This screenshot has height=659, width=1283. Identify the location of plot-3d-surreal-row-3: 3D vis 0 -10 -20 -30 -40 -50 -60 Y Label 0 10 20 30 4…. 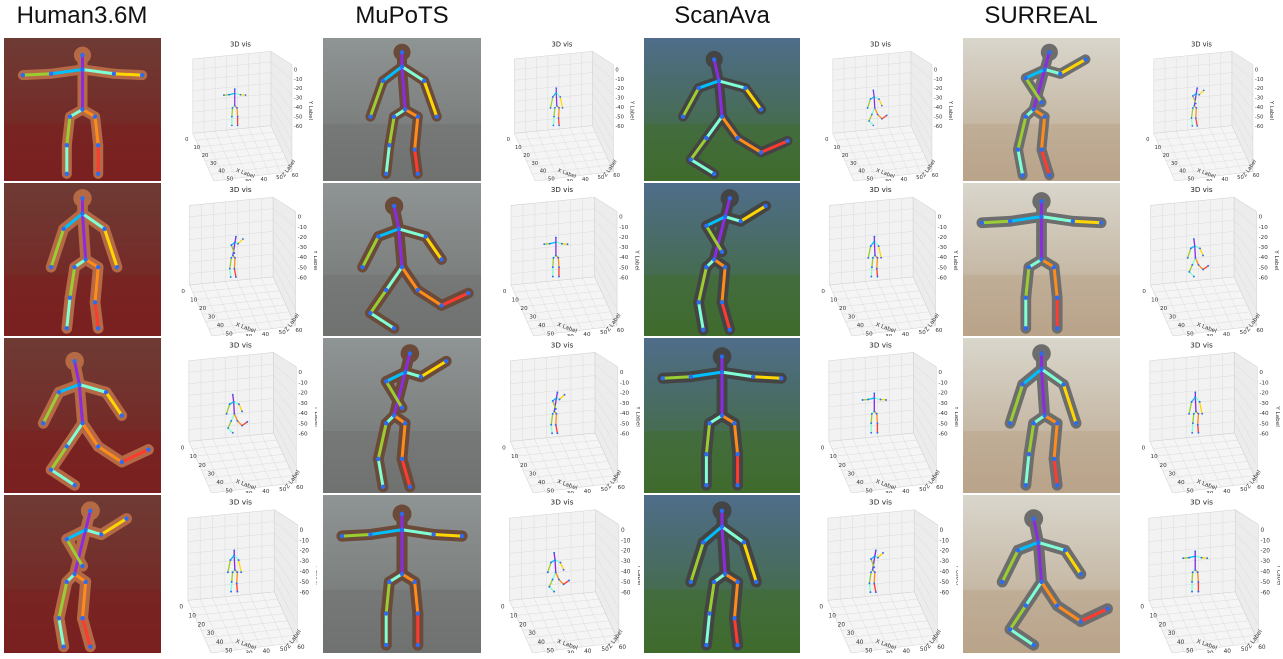
(1201, 415).